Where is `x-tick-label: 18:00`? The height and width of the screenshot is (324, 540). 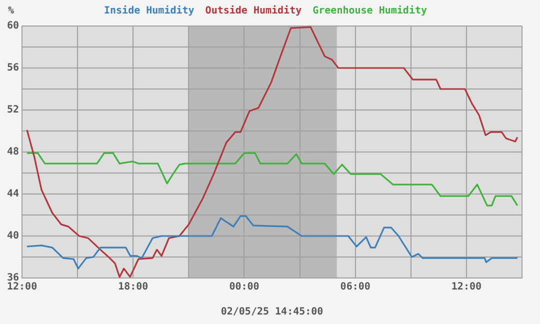
x-tick-label: 18:00 is located at coordinates (133, 287).